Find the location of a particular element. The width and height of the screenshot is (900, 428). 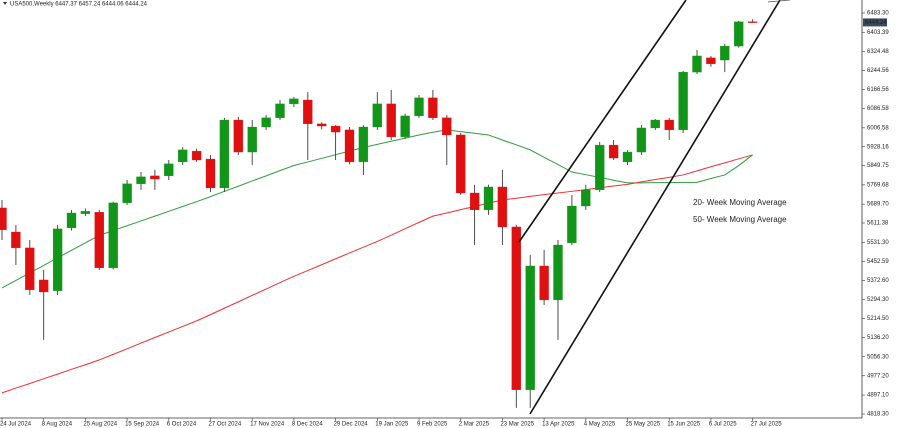

y-tick-label: 5531.30 is located at coordinates (878, 243).